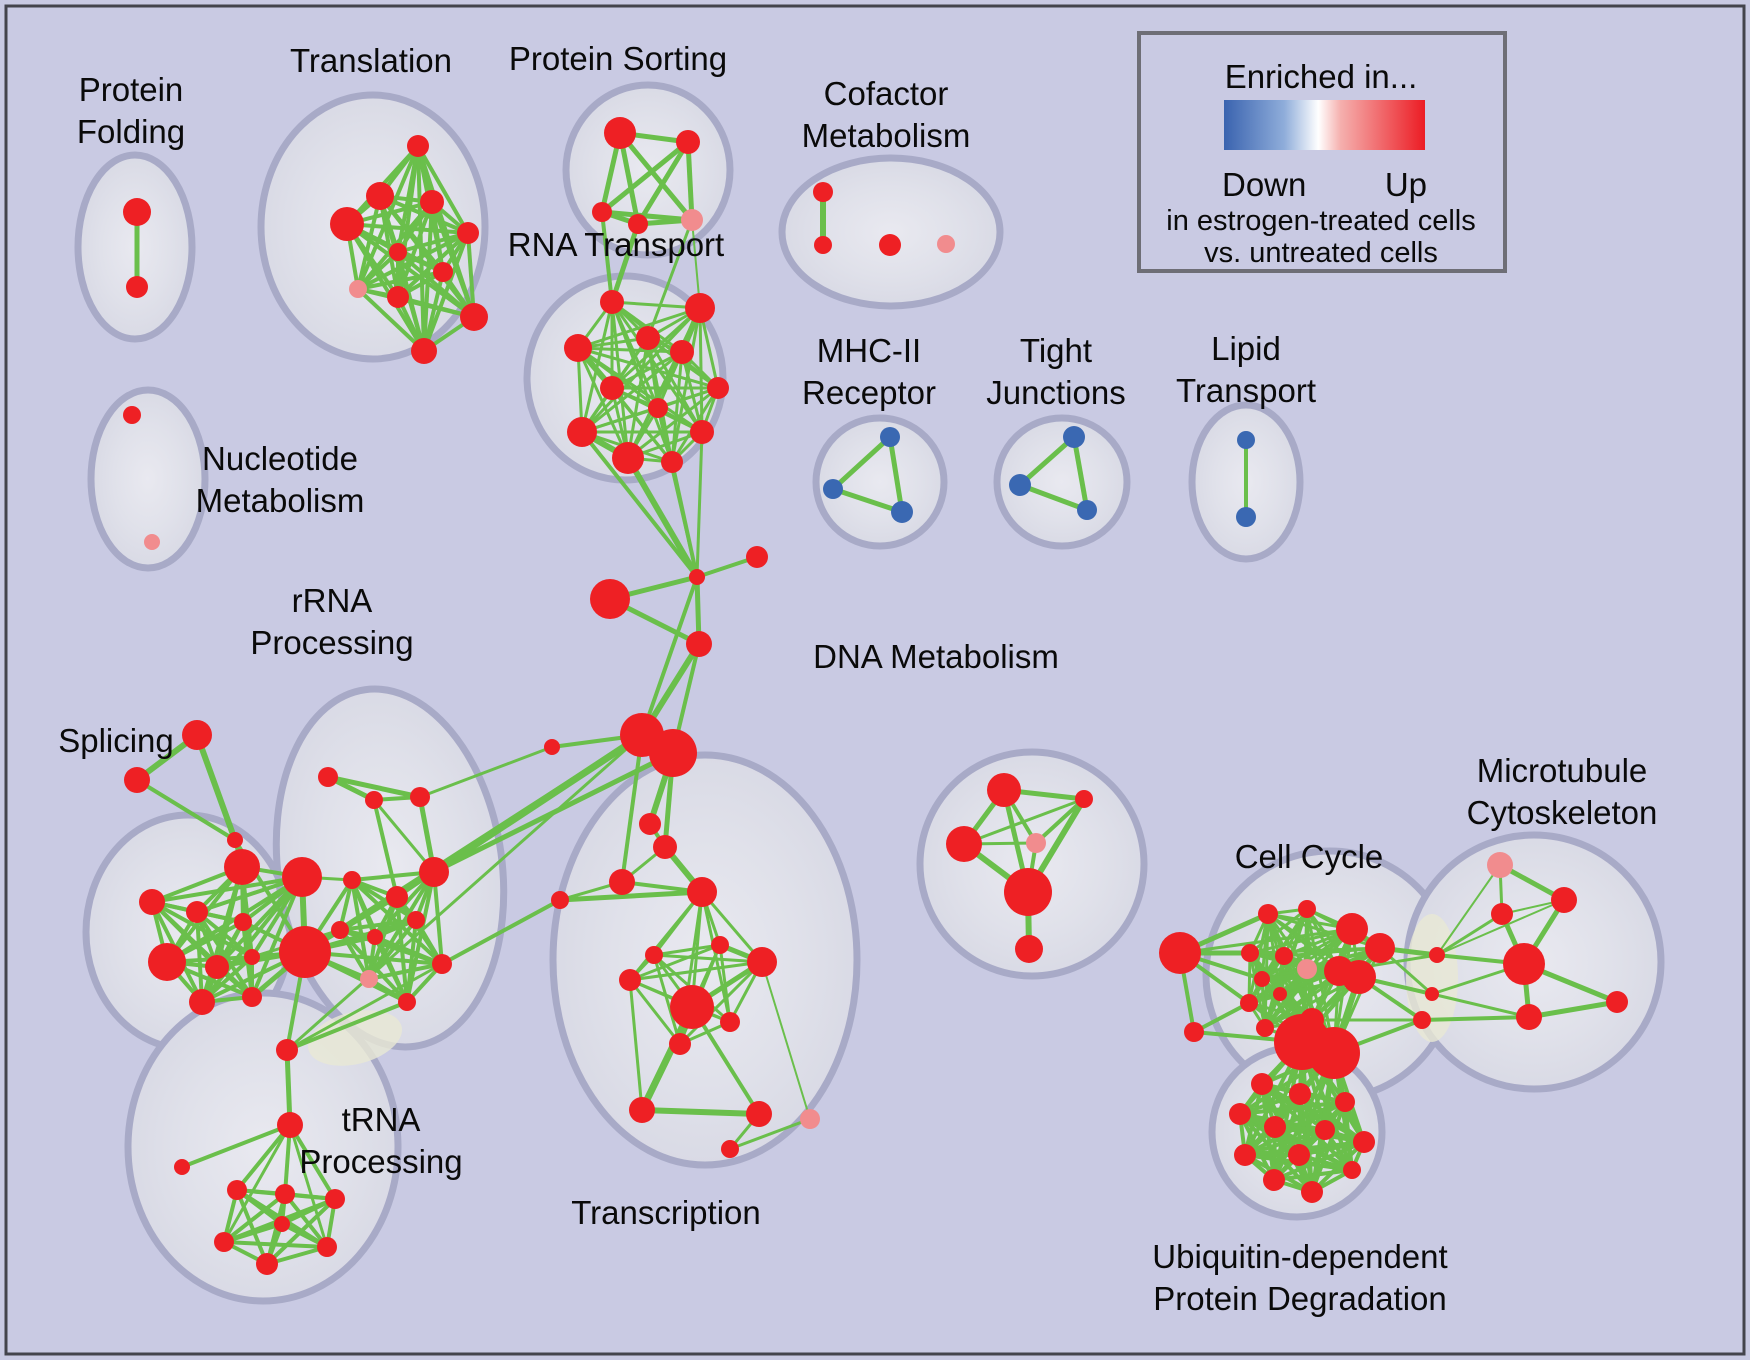 The image size is (1750, 1360). Describe the element at coordinates (936, 656) in the screenshot. I see `cluster-label-dna-metabolism: DNA Metabolism` at that location.